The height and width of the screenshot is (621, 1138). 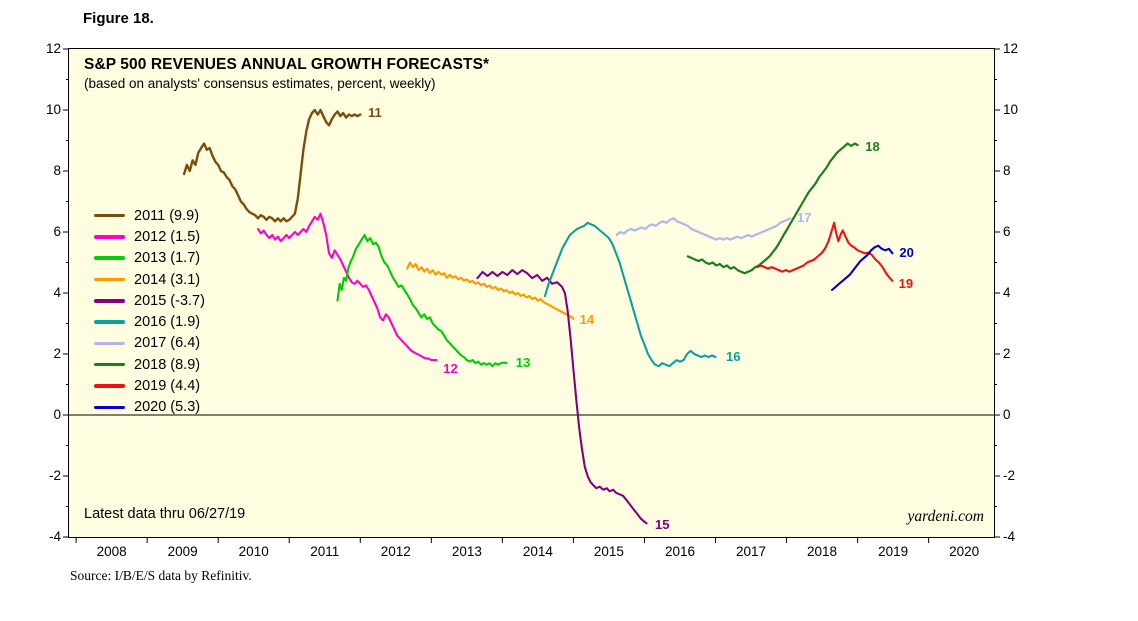 What do you see at coordinates (395, 551) in the screenshot?
I see `x-tick-label: 2012` at bounding box center [395, 551].